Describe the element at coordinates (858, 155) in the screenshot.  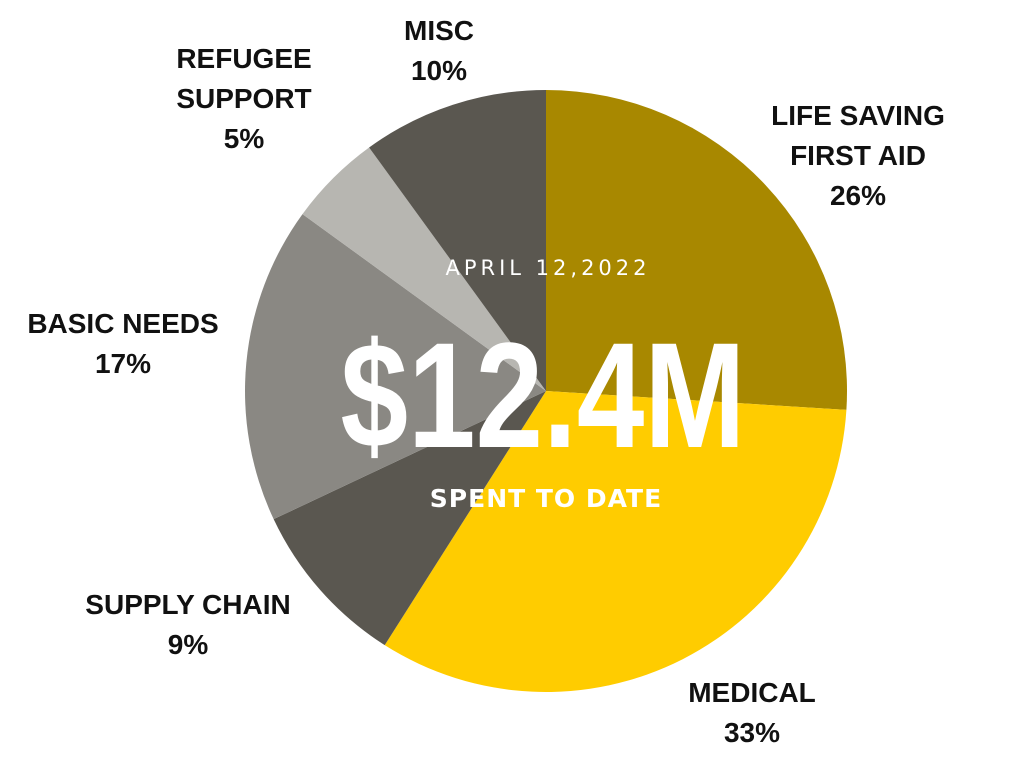
I see `label-life-saving-first-aid: LIFE SAVING FIRST AID 26%` at that location.